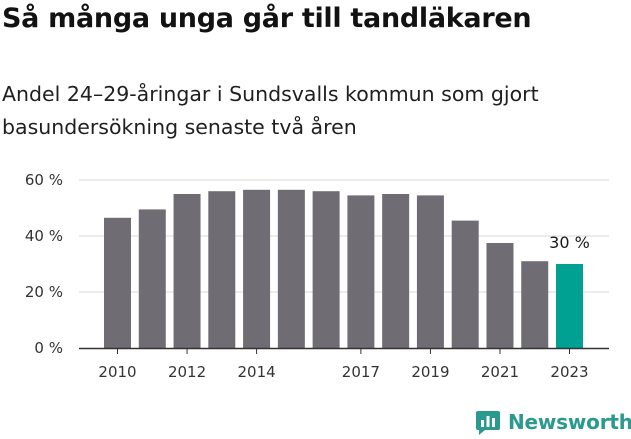  What do you see at coordinates (569, 372) in the screenshot?
I see `x-tick-label: 2023` at bounding box center [569, 372].